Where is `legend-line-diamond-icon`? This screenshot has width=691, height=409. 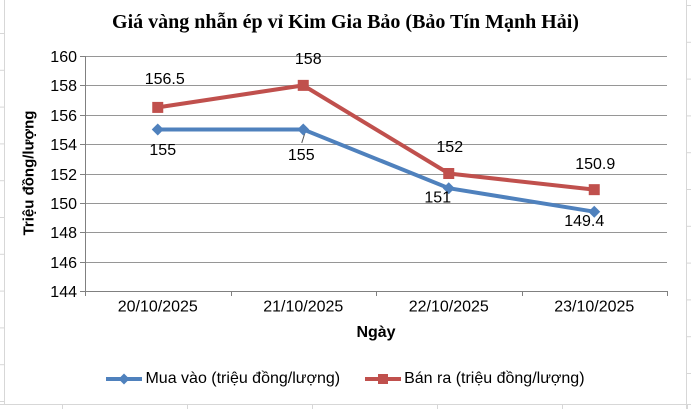 legend-line-diamond-icon is located at coordinates (124, 379).